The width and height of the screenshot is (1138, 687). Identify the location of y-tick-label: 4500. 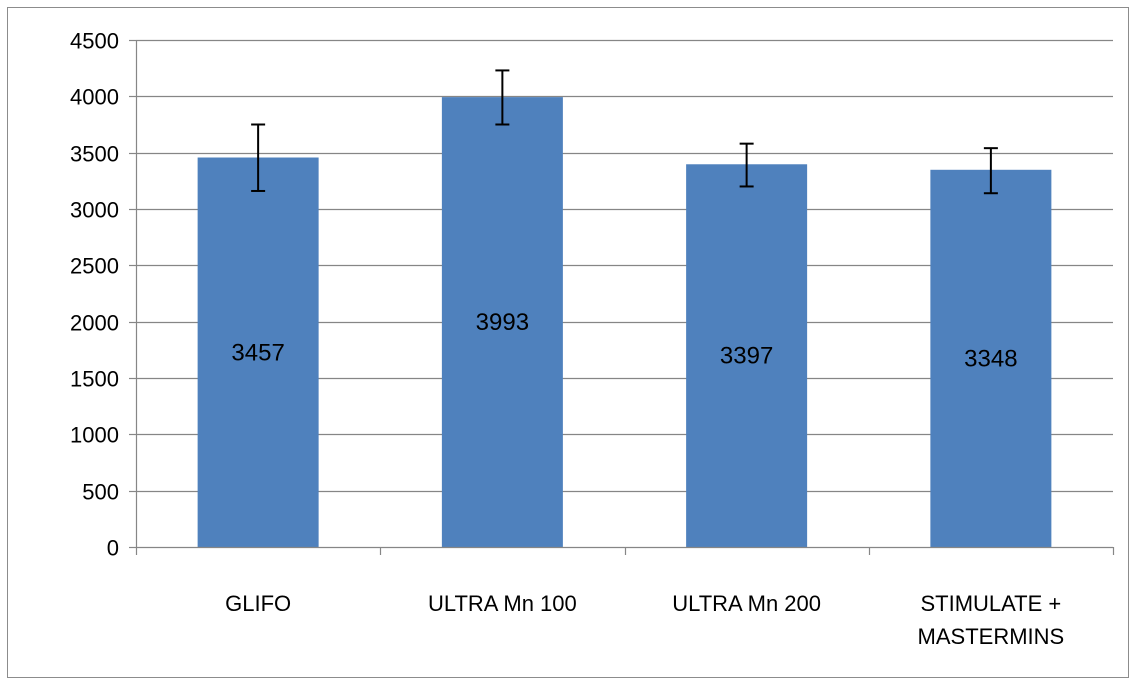
(94, 41).